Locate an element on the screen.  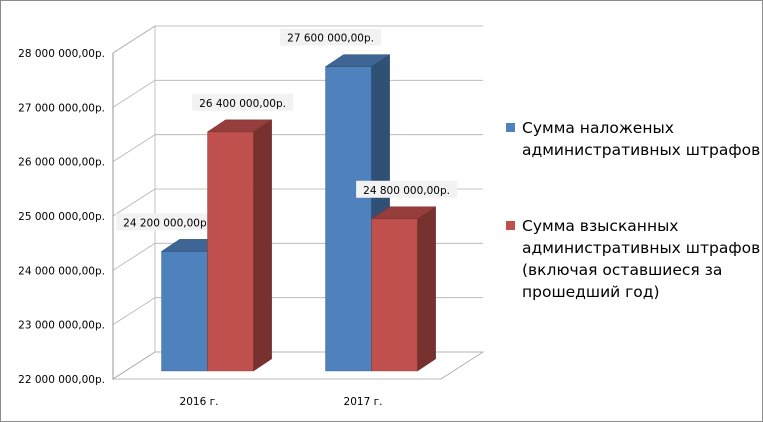
data-label: 24 800 000,00р. is located at coordinates (406, 191).